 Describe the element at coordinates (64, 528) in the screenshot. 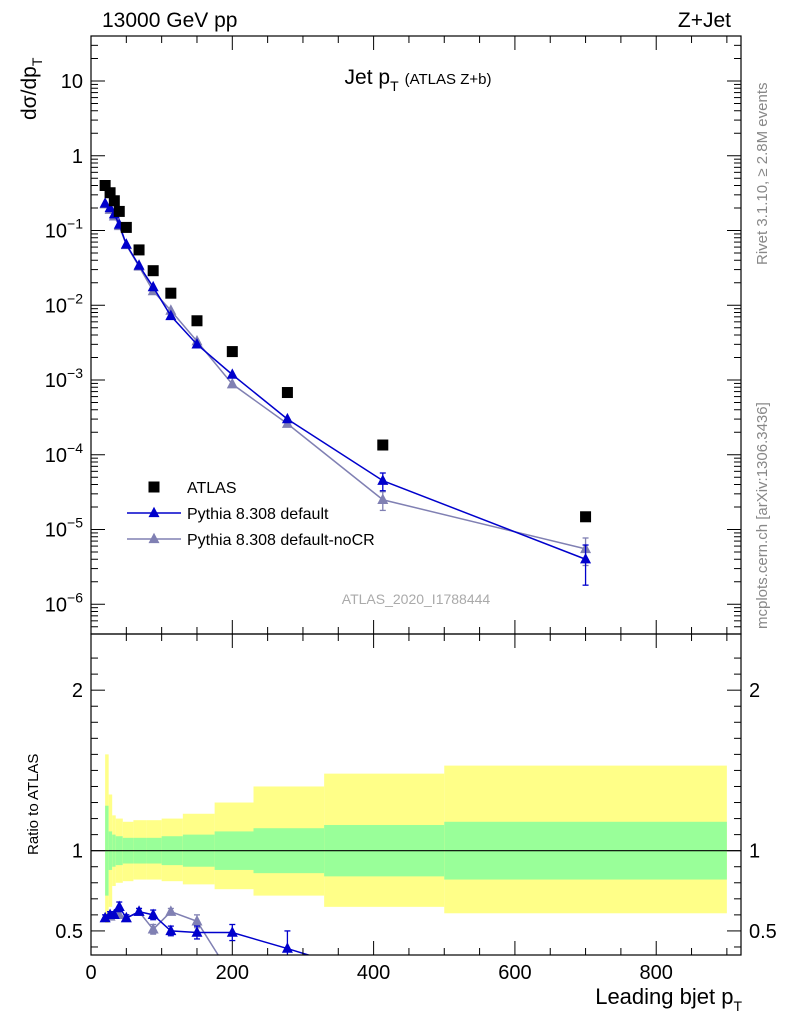

I see `y-tick-label: 10⁻⁵` at that location.